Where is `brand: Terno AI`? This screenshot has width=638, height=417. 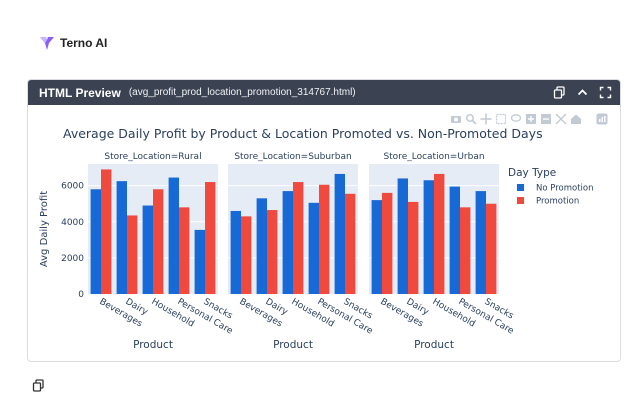
brand: Terno AI is located at coordinates (73, 43).